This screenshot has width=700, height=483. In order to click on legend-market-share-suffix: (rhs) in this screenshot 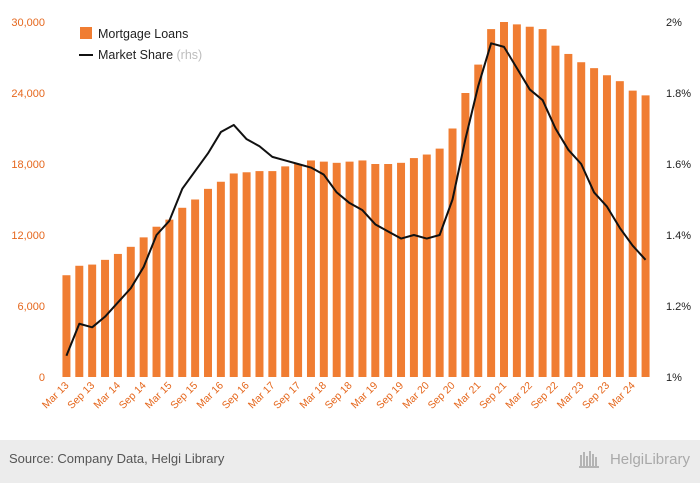, I will do `click(190, 55)`.